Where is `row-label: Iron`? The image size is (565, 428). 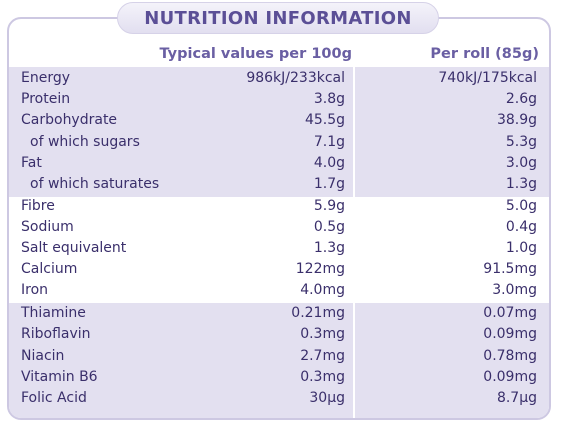
row-label: Iron is located at coordinates (35, 290).